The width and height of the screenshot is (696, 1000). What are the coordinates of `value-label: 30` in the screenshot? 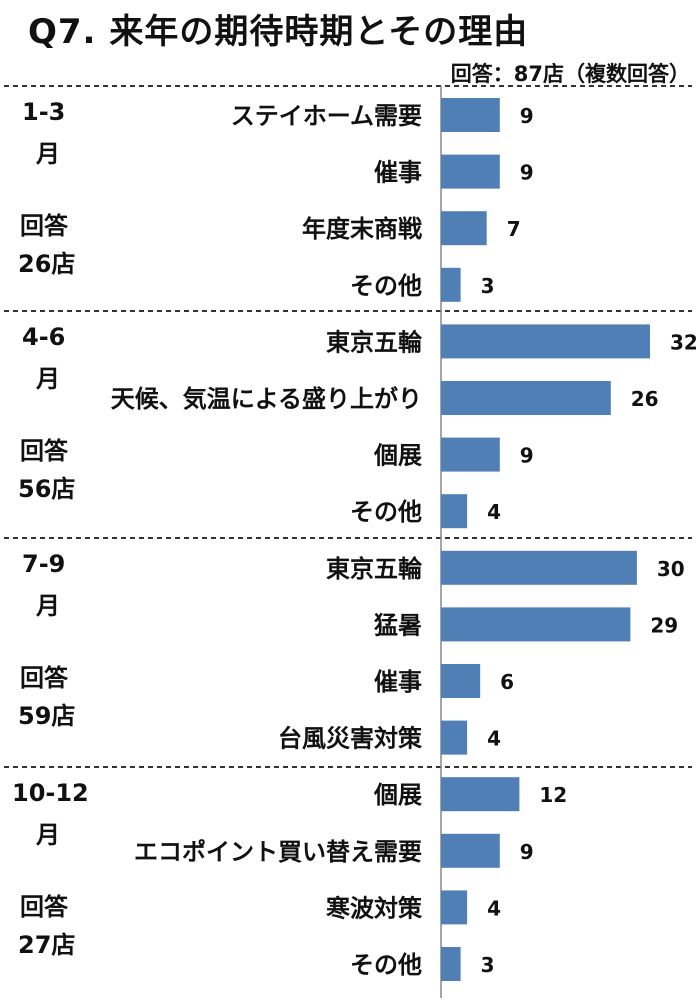 It's located at (671, 569).